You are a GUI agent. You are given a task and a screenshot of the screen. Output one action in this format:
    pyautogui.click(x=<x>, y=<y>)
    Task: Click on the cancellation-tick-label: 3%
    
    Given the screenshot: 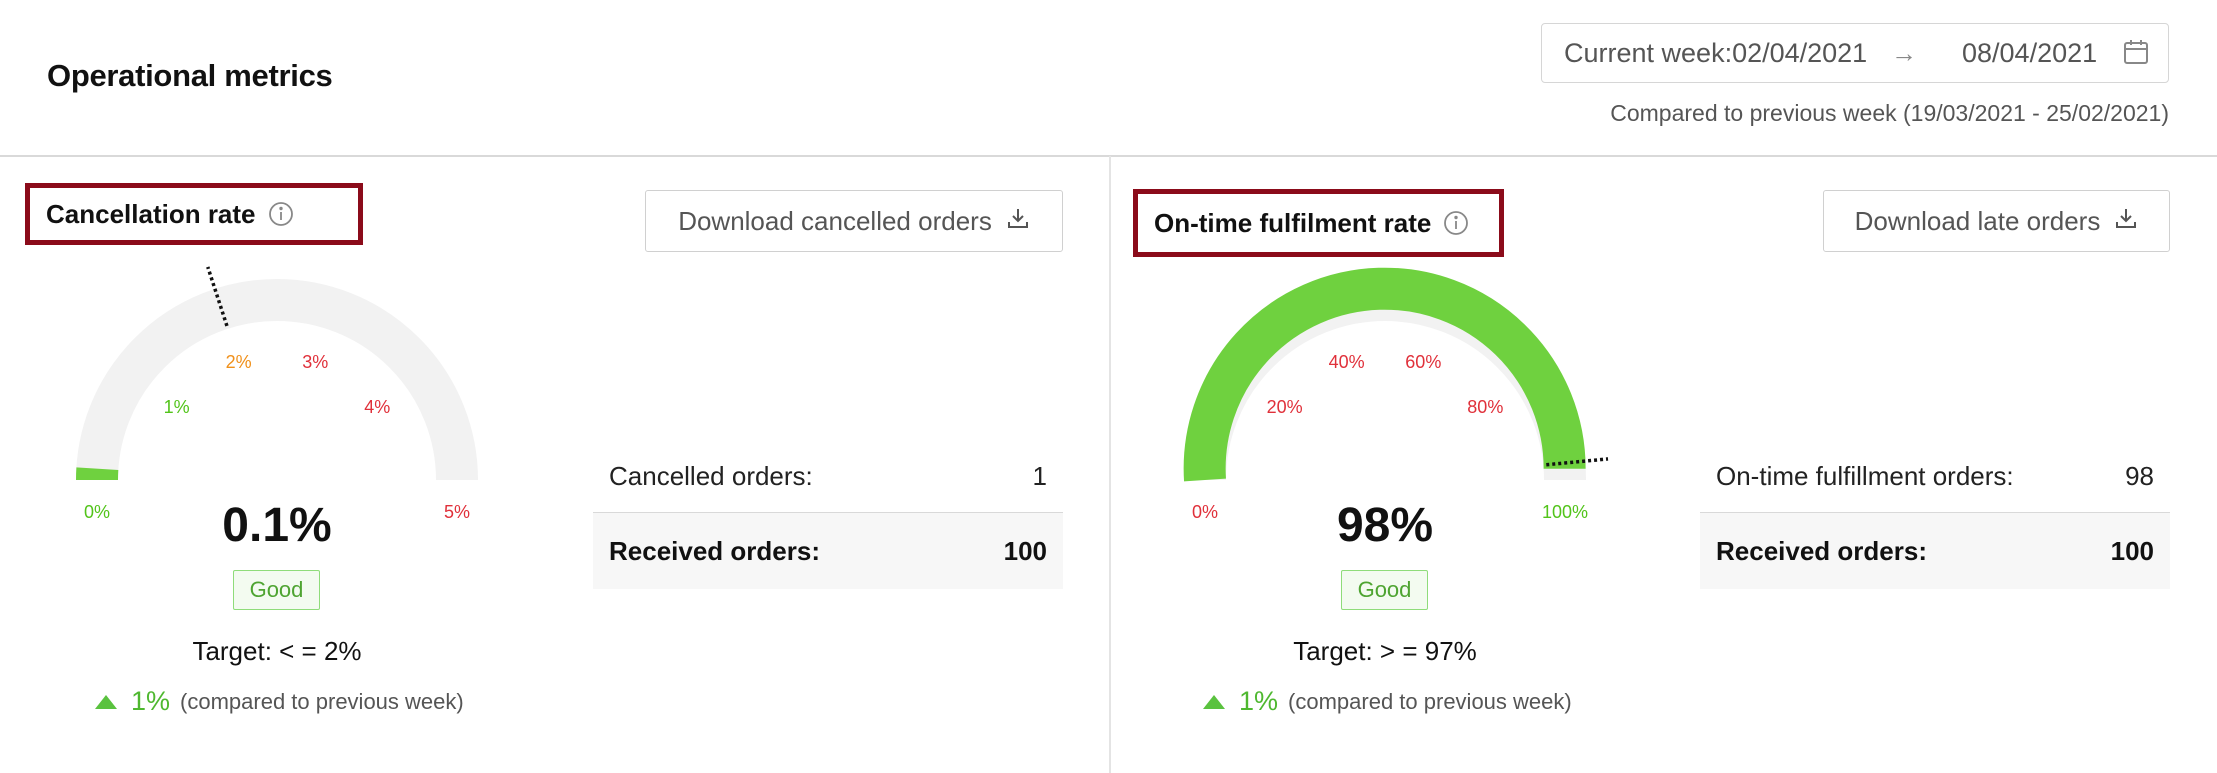 What is the action you would take?
    pyautogui.click(x=315, y=362)
    